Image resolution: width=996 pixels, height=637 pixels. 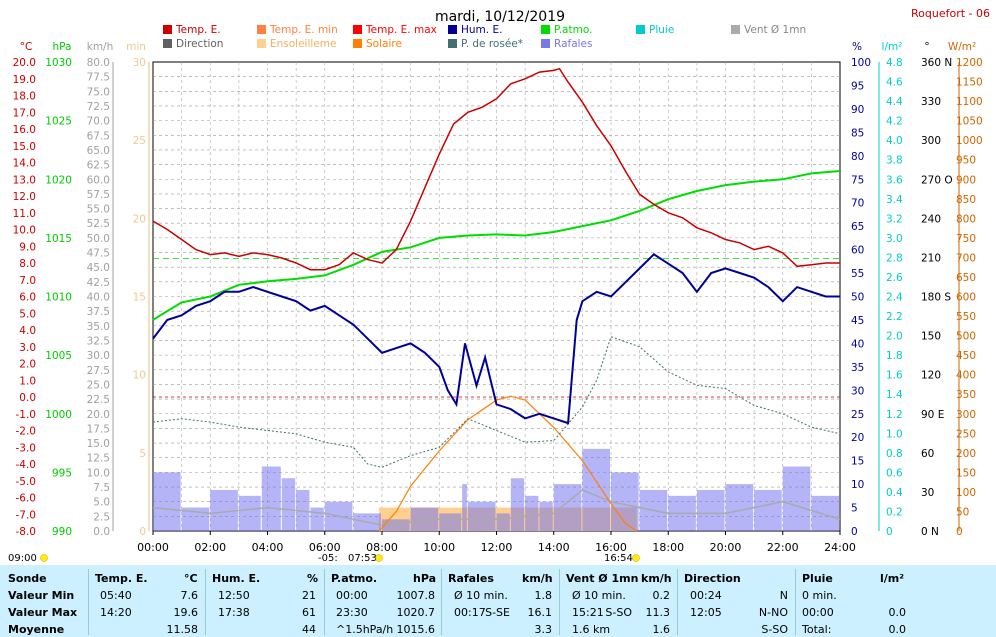 What do you see at coordinates (932, 415) in the screenshot?
I see `tick-dir: 90 E` at bounding box center [932, 415].